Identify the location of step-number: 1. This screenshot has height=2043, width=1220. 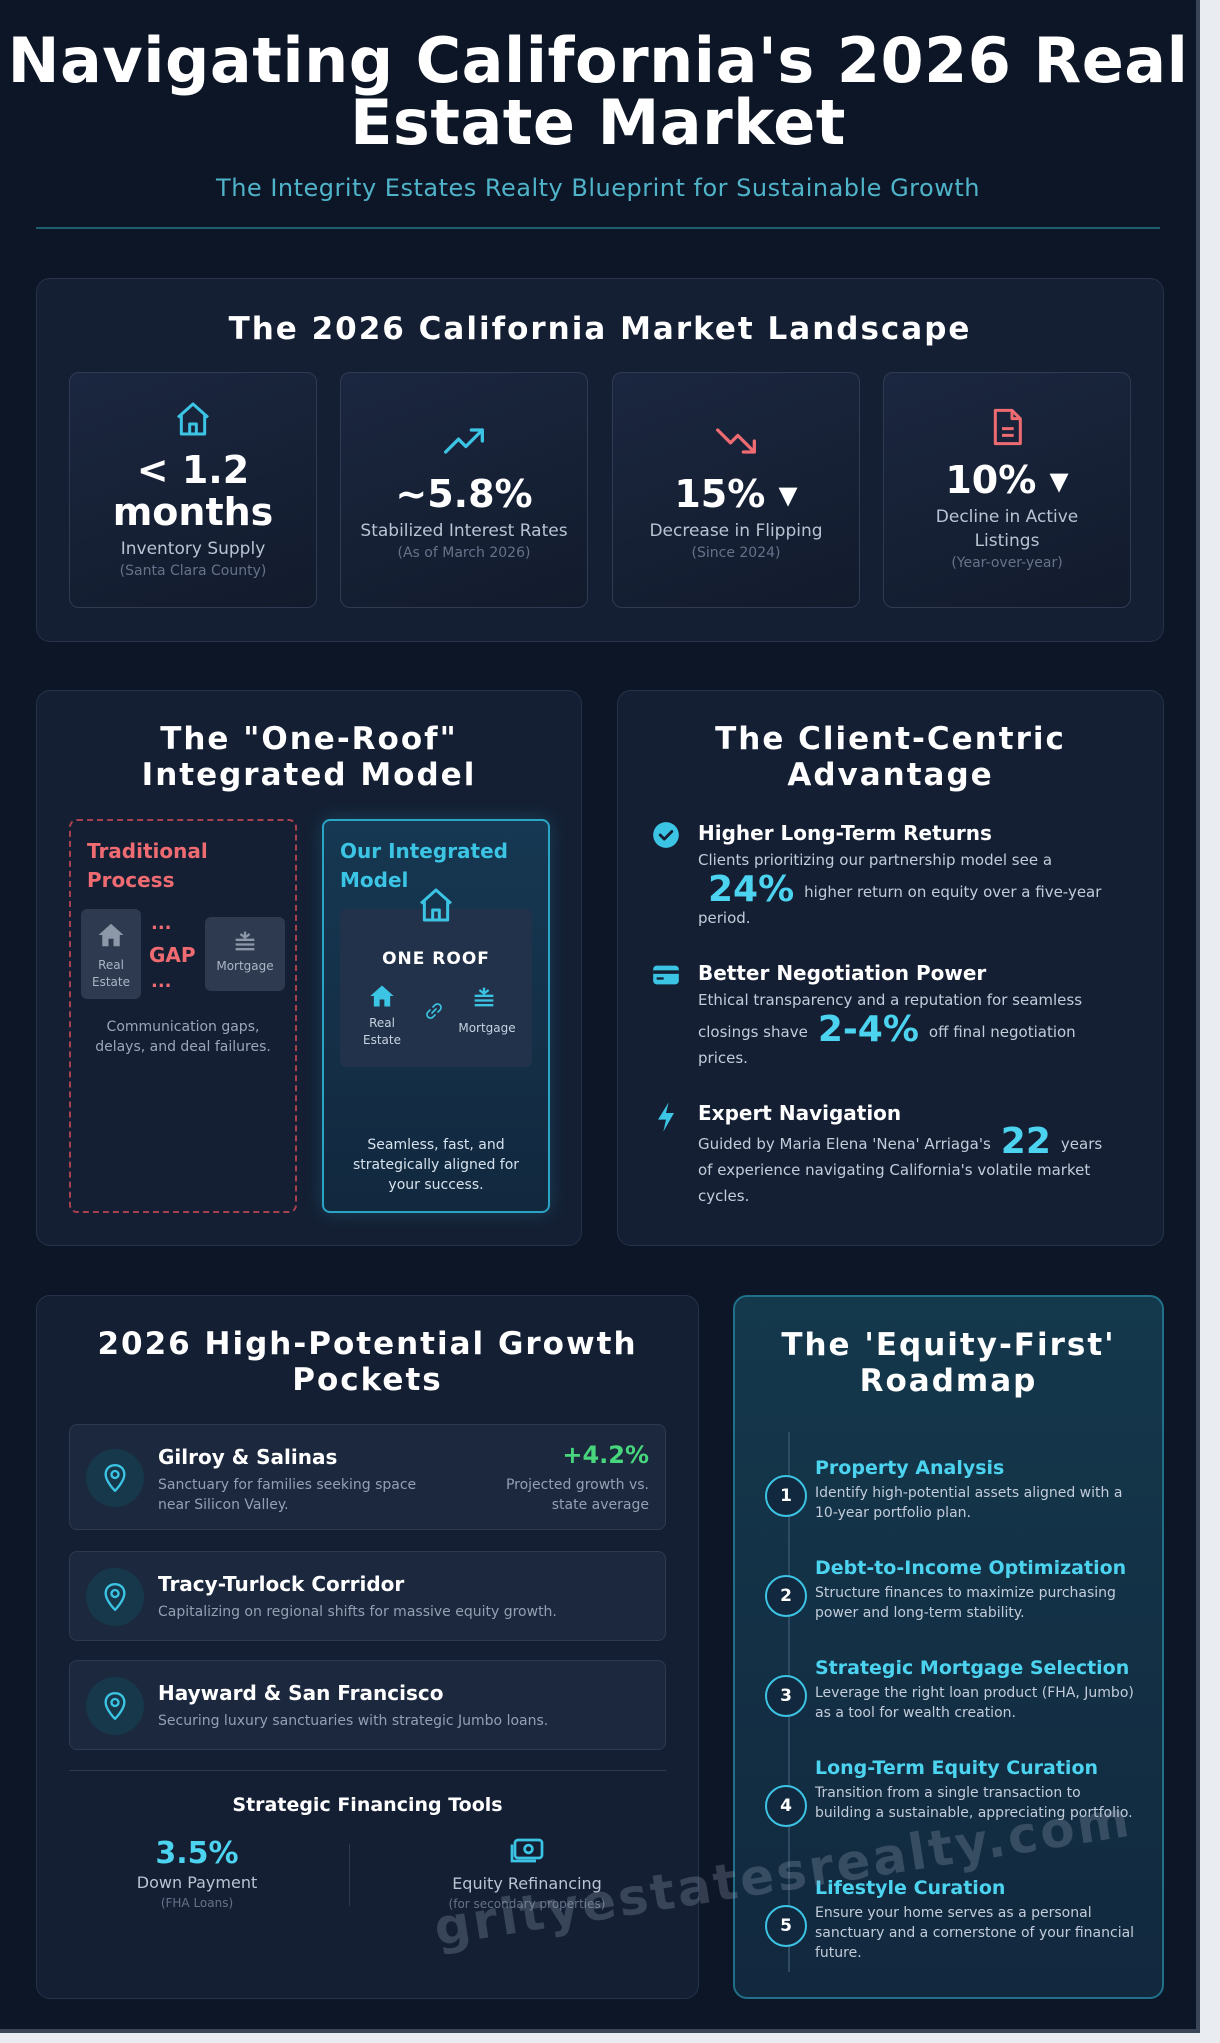
(786, 1496).